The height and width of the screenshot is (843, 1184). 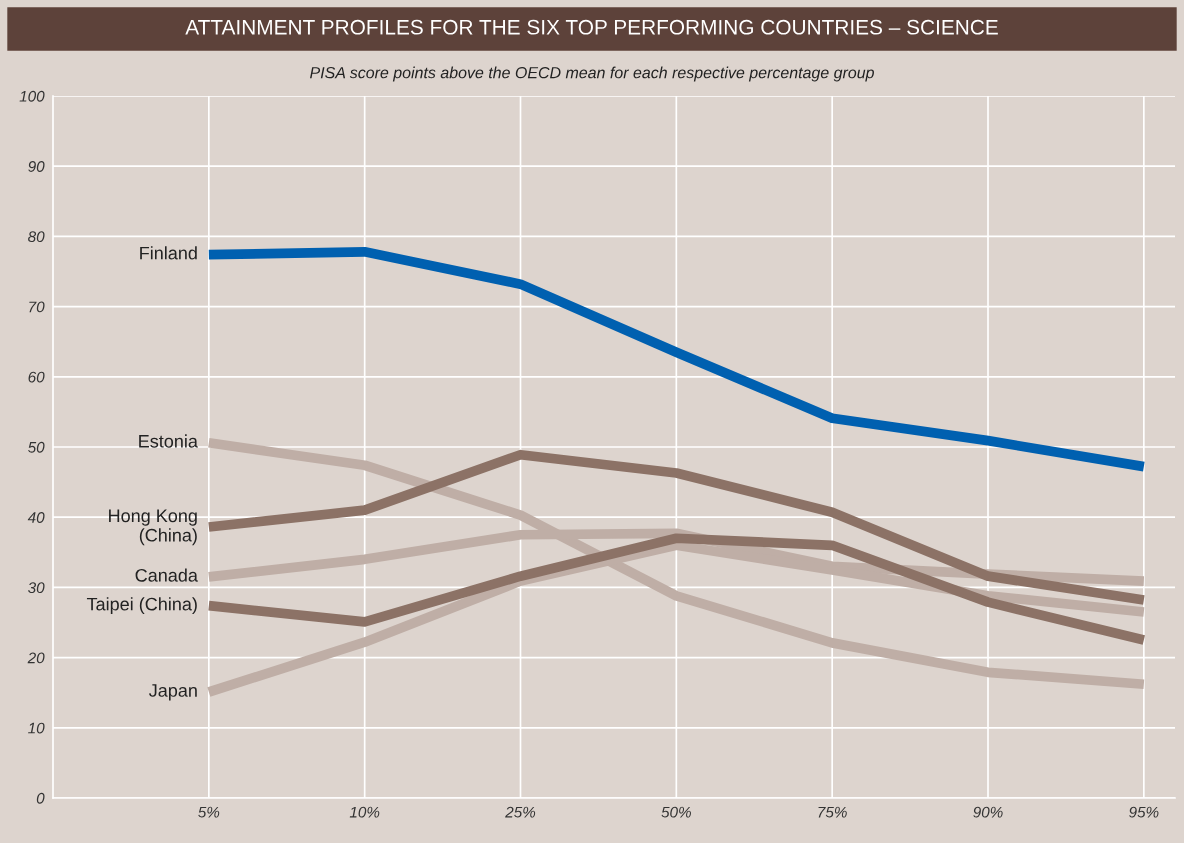 I want to click on x-tick-label: 25%, so click(x=520, y=812).